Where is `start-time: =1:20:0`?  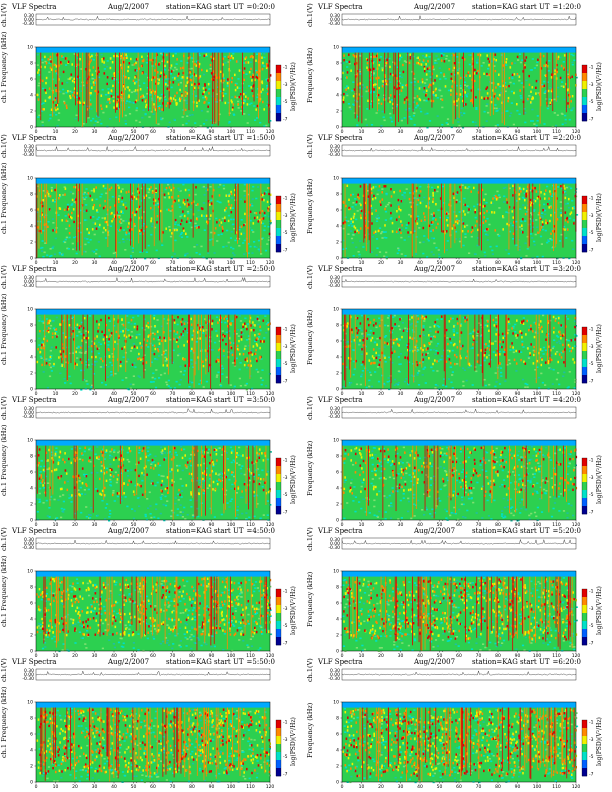 start-time: =1:20:0 is located at coordinates (566, 7).